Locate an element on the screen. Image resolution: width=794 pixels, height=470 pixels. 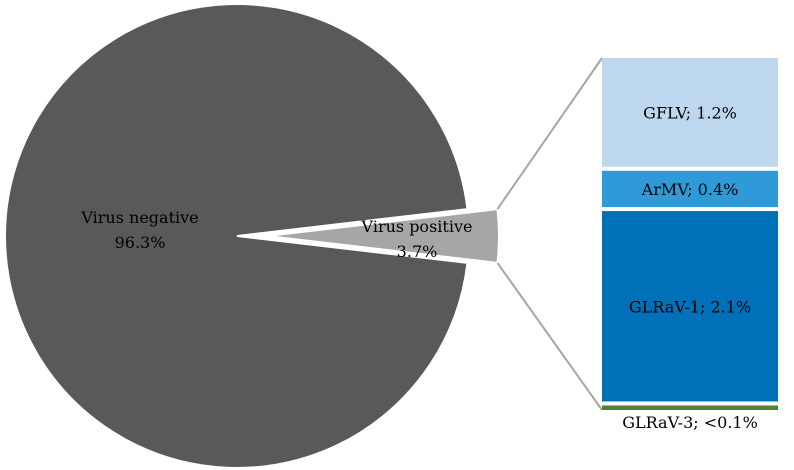
connector-line-top is located at coordinates (549, 133).